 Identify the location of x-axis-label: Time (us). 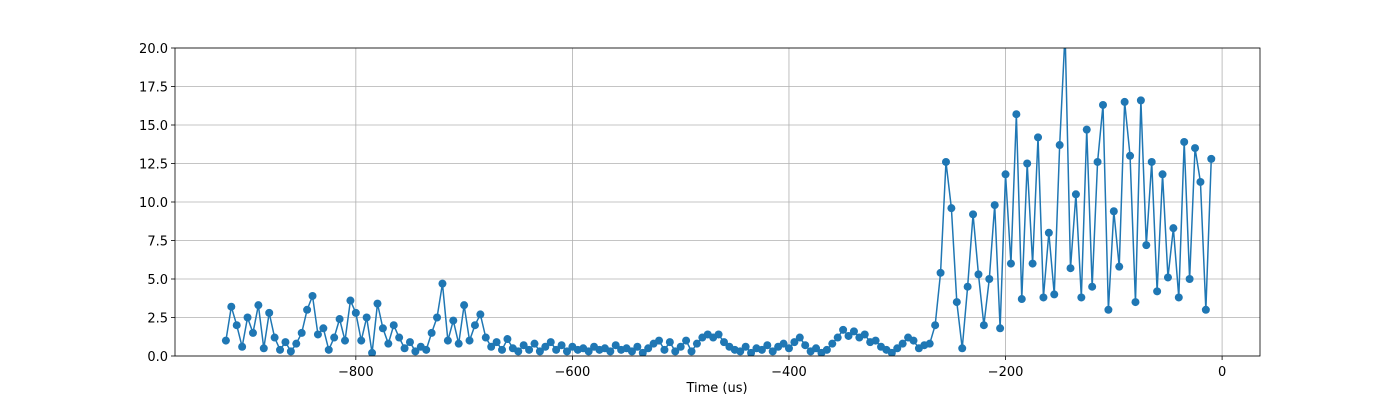
(716, 388).